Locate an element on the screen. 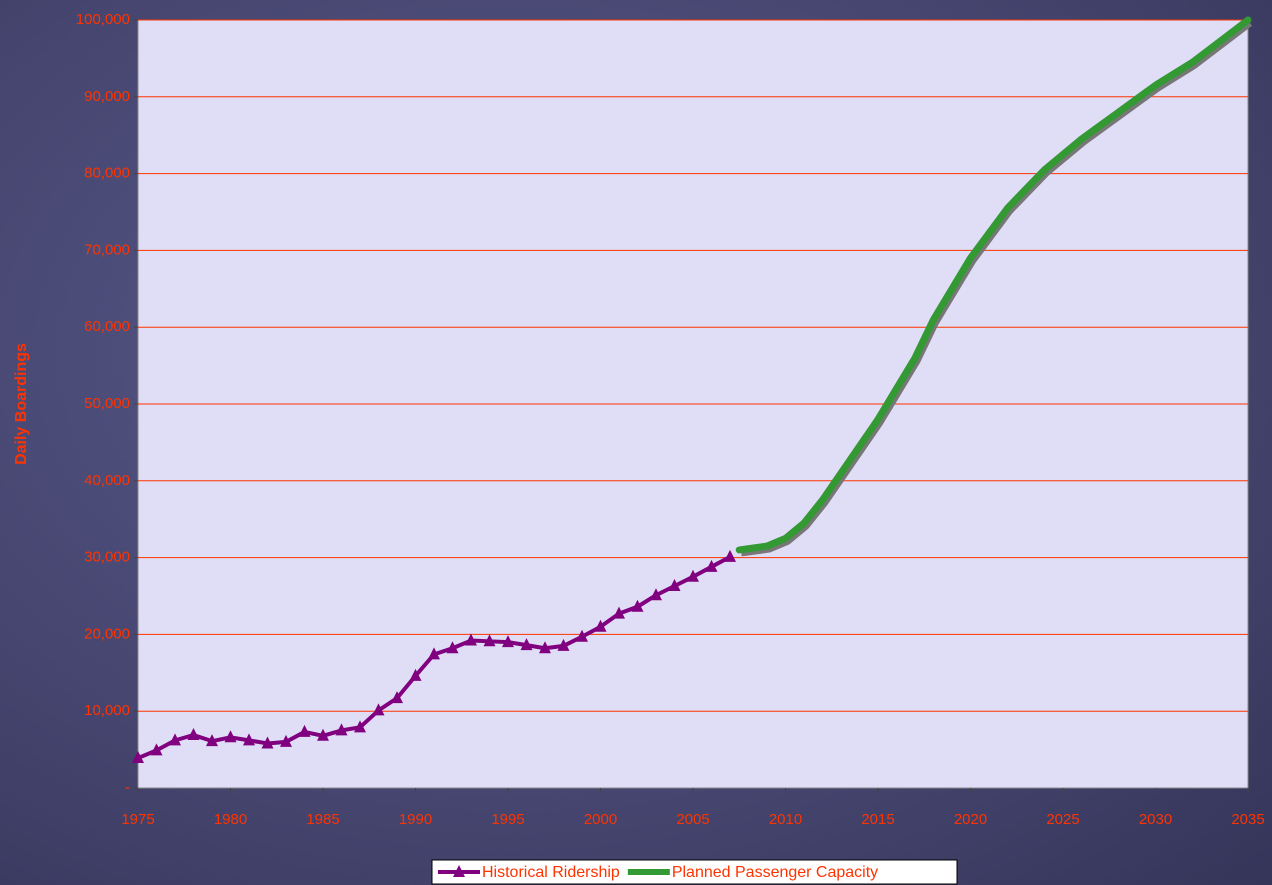  x-tick-label: 1995 is located at coordinates (507, 819).